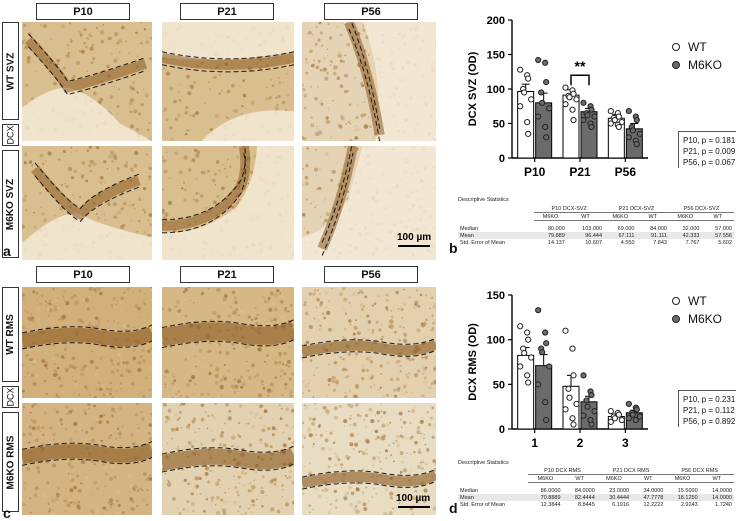 Image resolution: width=736 pixels, height=521 pixels. I want to click on legend-m6ko-label-d: M6KO, so click(705, 319).